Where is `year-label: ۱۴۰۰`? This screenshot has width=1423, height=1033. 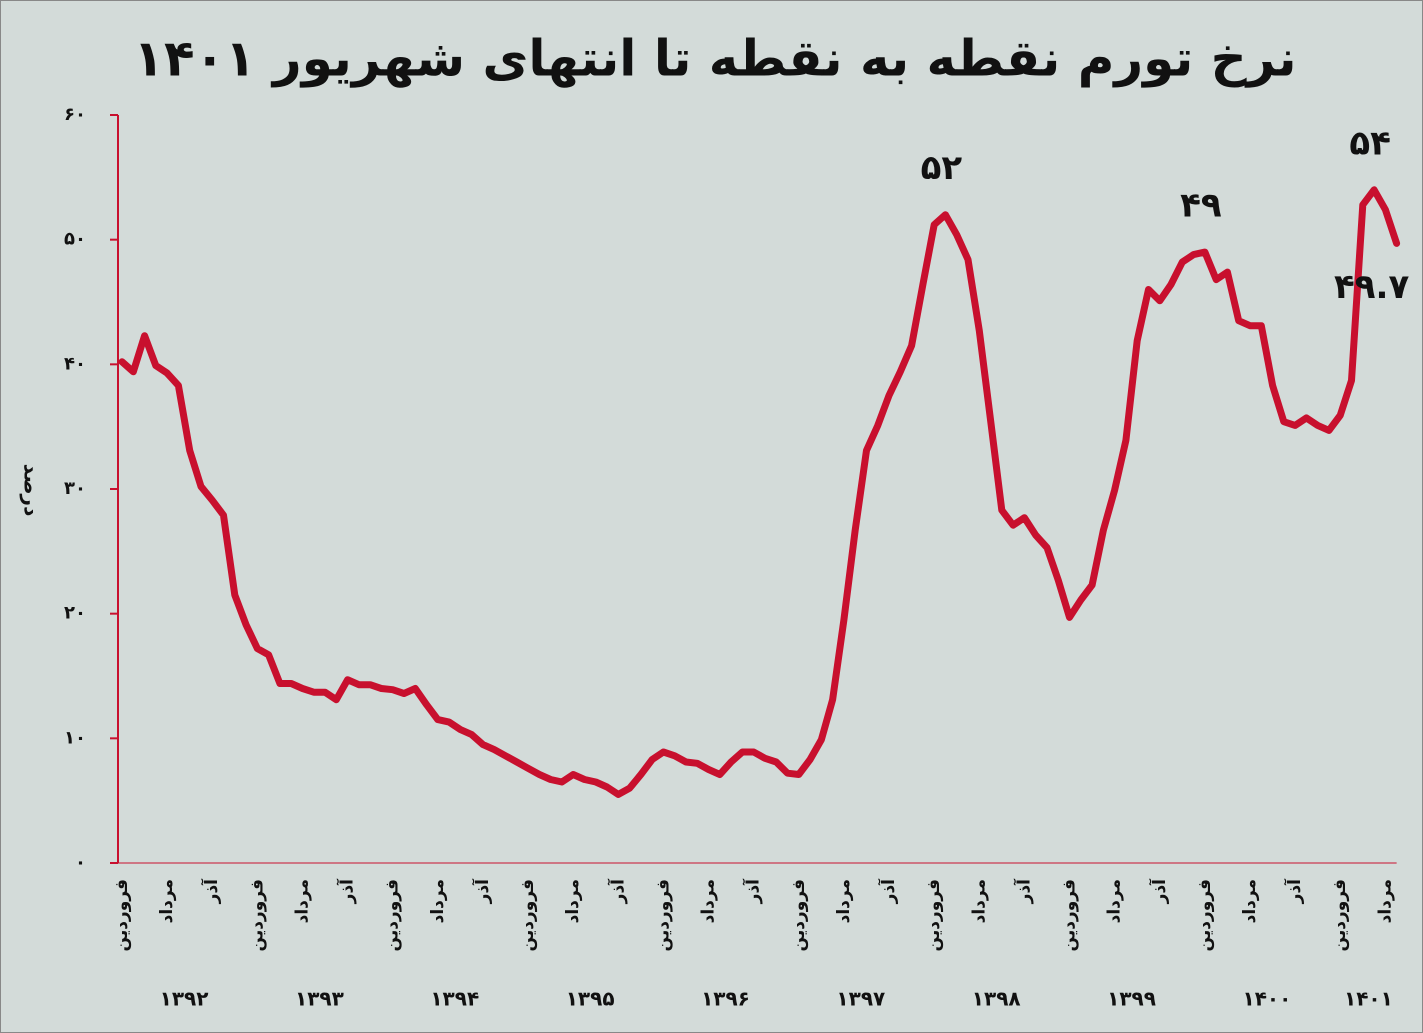 year-label: ۱۴۰۰ is located at coordinates (1267, 999).